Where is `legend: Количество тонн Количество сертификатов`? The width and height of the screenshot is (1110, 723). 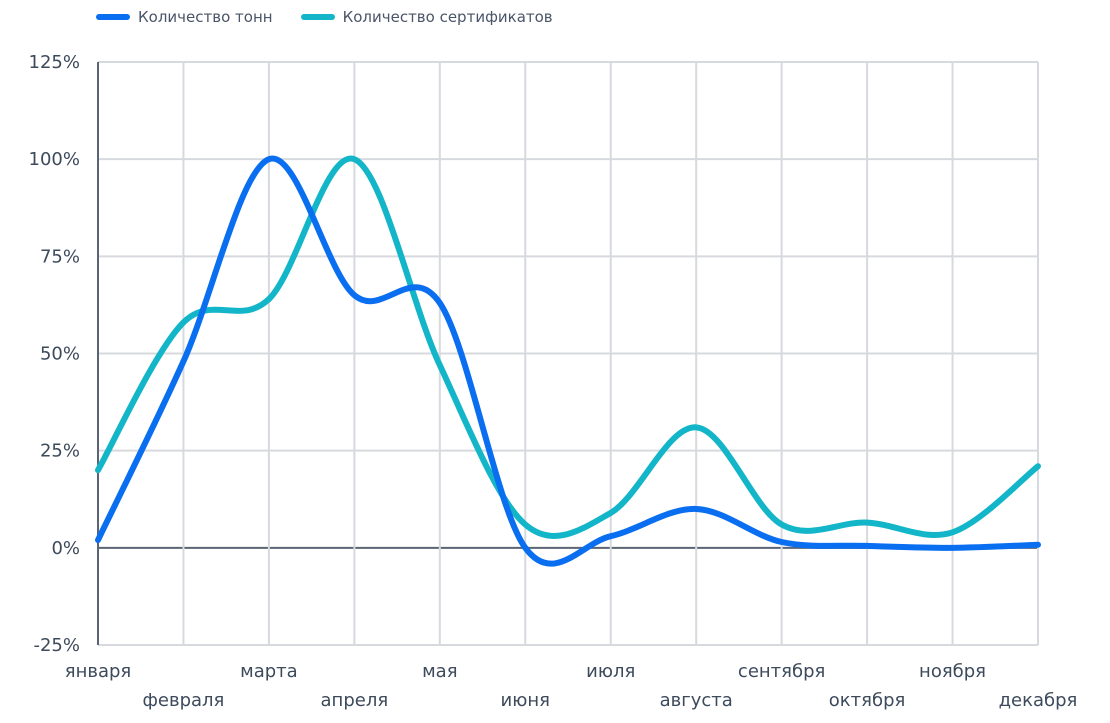 legend: Количество тонн Количество сертификатов is located at coordinates (324, 17).